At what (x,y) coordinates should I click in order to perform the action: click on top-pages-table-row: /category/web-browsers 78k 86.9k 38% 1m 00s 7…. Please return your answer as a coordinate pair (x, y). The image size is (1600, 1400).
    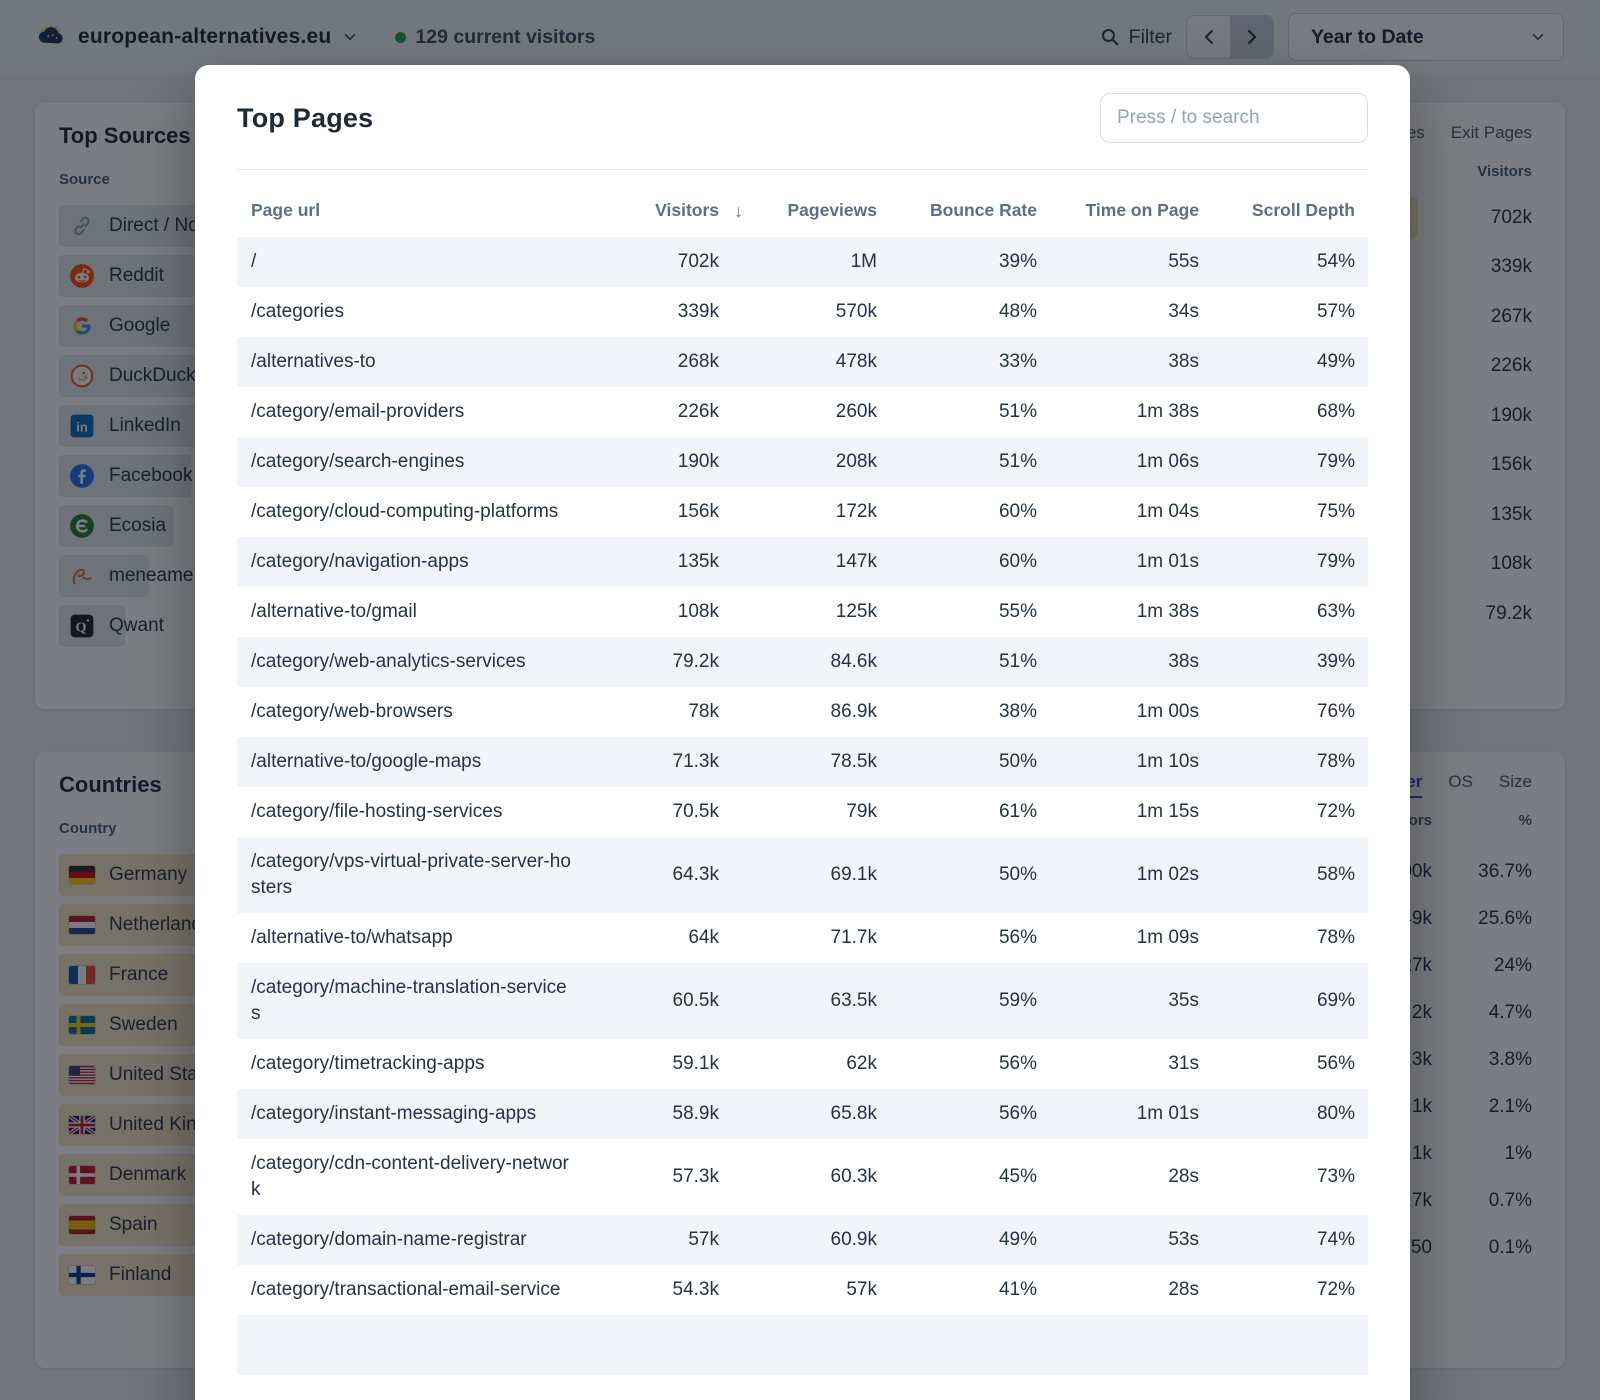
    Looking at the image, I should click on (802, 712).